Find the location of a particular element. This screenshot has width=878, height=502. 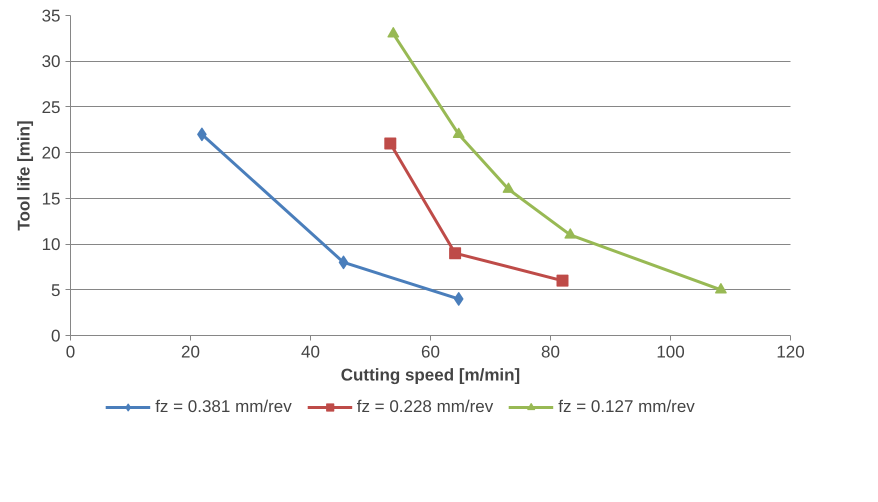

x-axis-title: Cutting speed [m/min] is located at coordinates (430, 375).